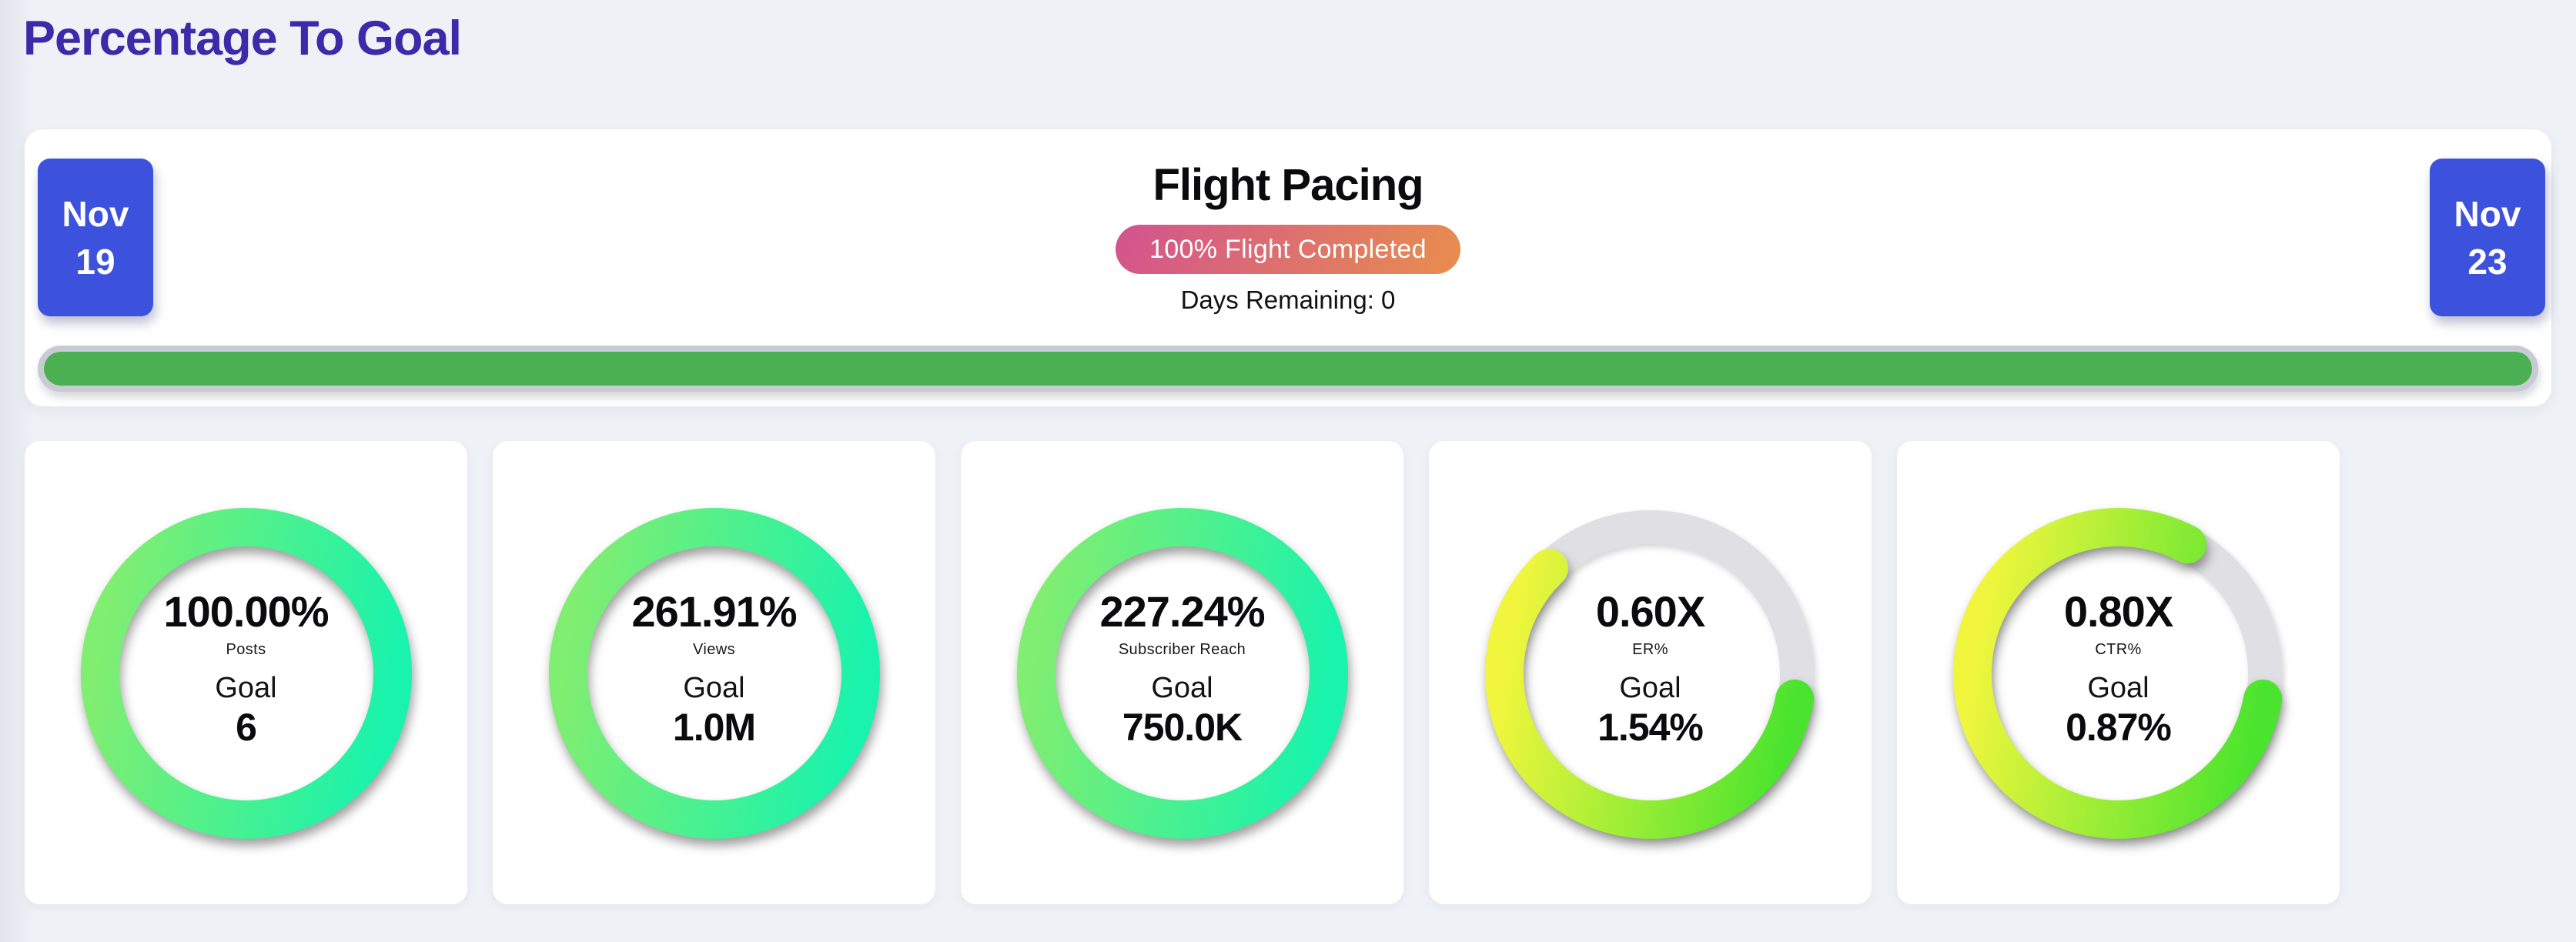 The image size is (2576, 942). What do you see at coordinates (2118, 611) in the screenshot?
I see `gauge-value: 0.80X` at bounding box center [2118, 611].